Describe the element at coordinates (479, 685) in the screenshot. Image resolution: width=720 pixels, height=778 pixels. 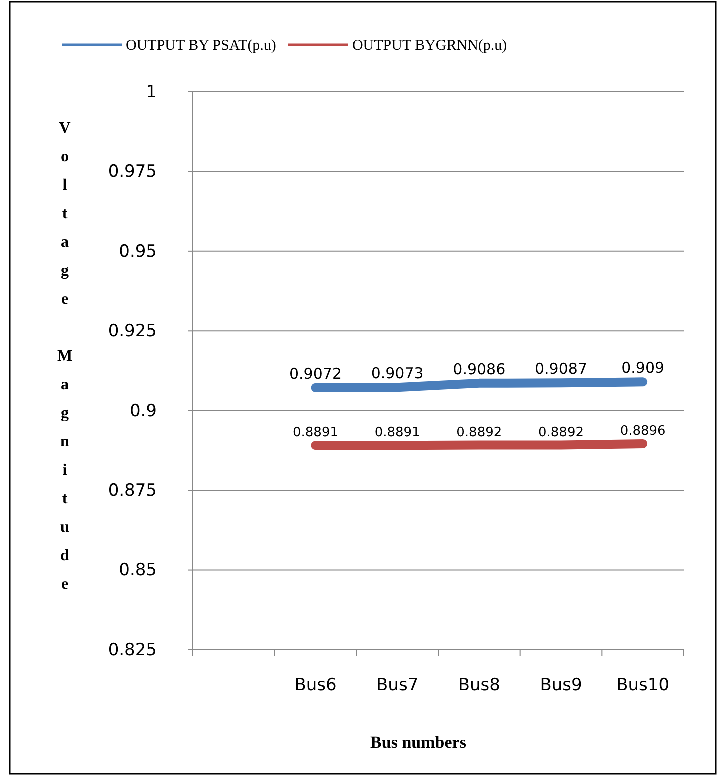
I see `x-tick-label: Bus8` at that location.